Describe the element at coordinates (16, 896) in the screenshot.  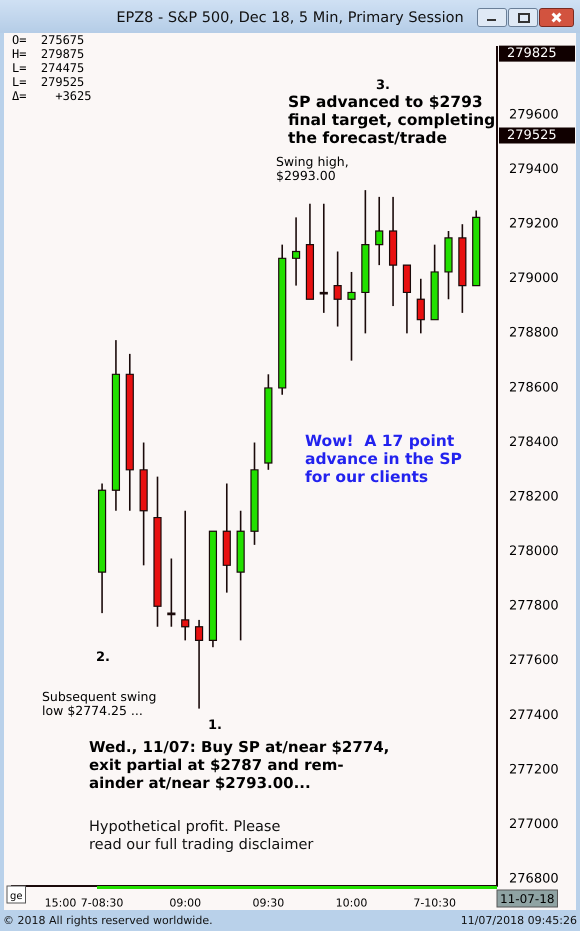
I see `text: ge` at that location.